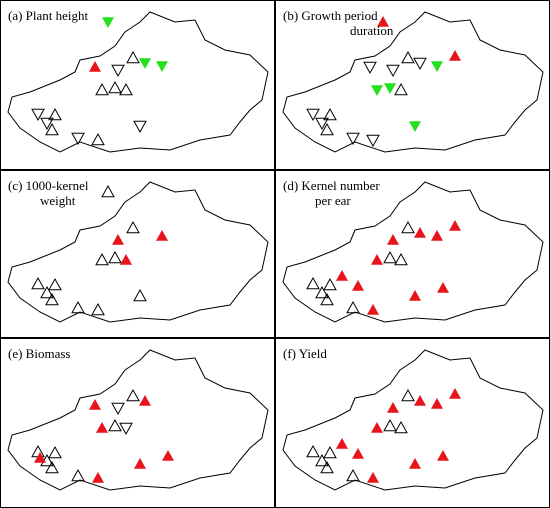 The height and width of the screenshot is (508, 550). What do you see at coordinates (372, 30) in the screenshot?
I see `panel-label: duration` at bounding box center [372, 30].